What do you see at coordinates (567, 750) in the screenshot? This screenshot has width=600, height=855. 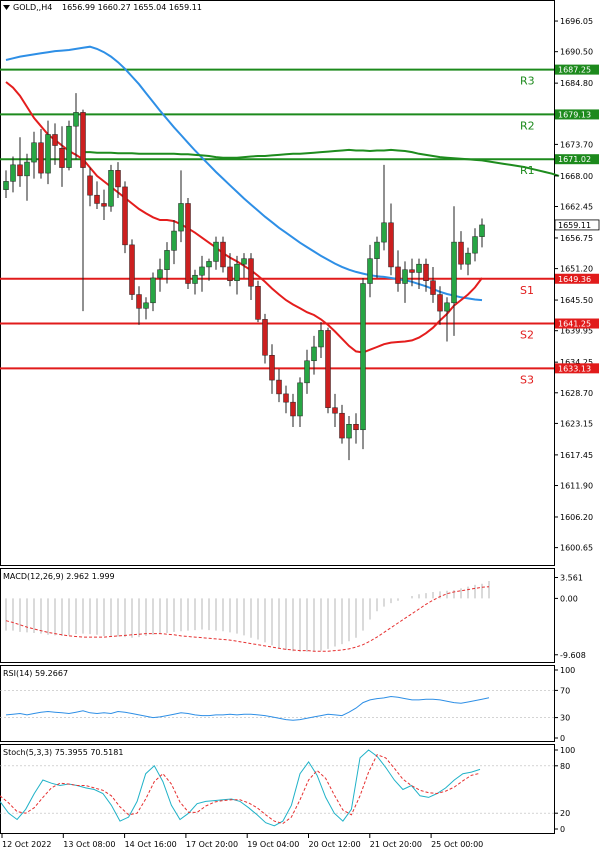 I see `stoch-tick-label: 100` at bounding box center [567, 750].